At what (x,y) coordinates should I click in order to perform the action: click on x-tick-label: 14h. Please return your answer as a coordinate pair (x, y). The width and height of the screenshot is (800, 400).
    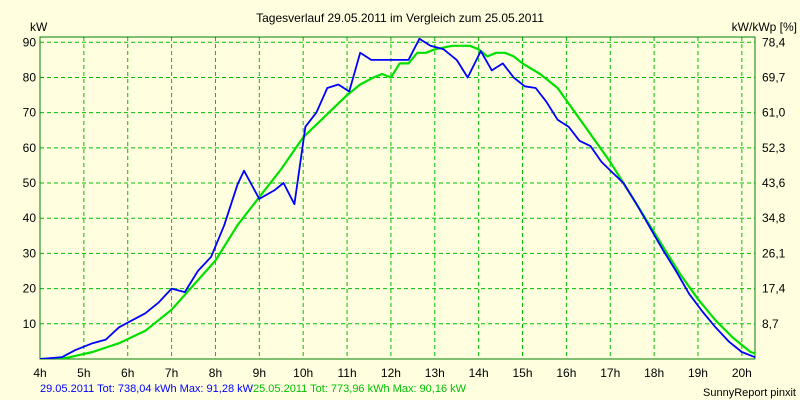
    Looking at the image, I should click on (479, 373).